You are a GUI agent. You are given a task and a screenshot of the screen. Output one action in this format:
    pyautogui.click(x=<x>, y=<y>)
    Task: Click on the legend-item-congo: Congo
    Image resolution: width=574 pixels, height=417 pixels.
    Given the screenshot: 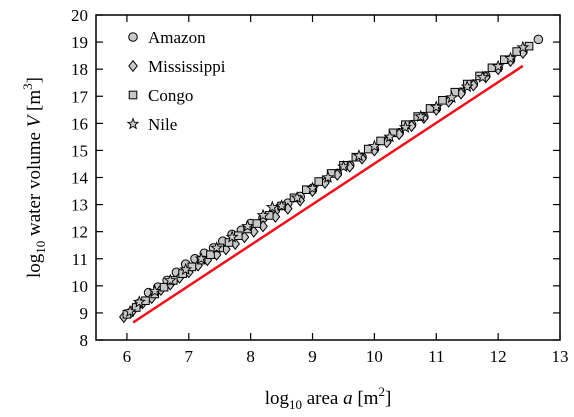 What is the action you would take?
    pyautogui.click(x=160, y=95)
    